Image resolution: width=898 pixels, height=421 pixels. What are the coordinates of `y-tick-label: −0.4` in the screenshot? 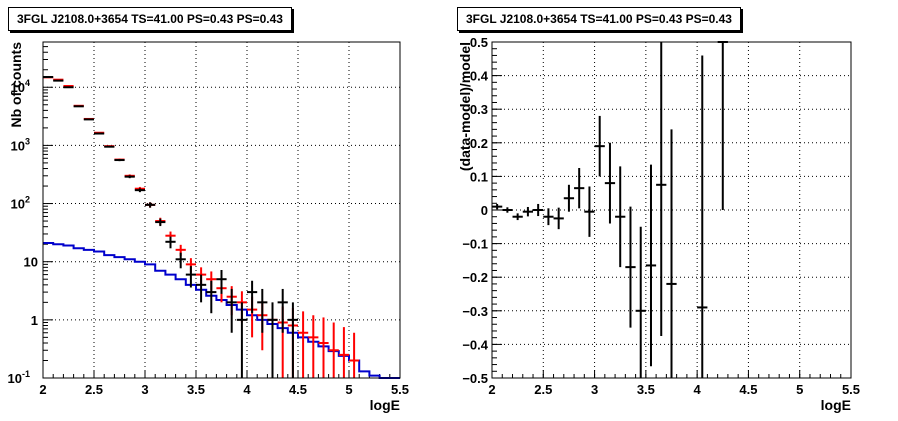 It's located at (475, 344).